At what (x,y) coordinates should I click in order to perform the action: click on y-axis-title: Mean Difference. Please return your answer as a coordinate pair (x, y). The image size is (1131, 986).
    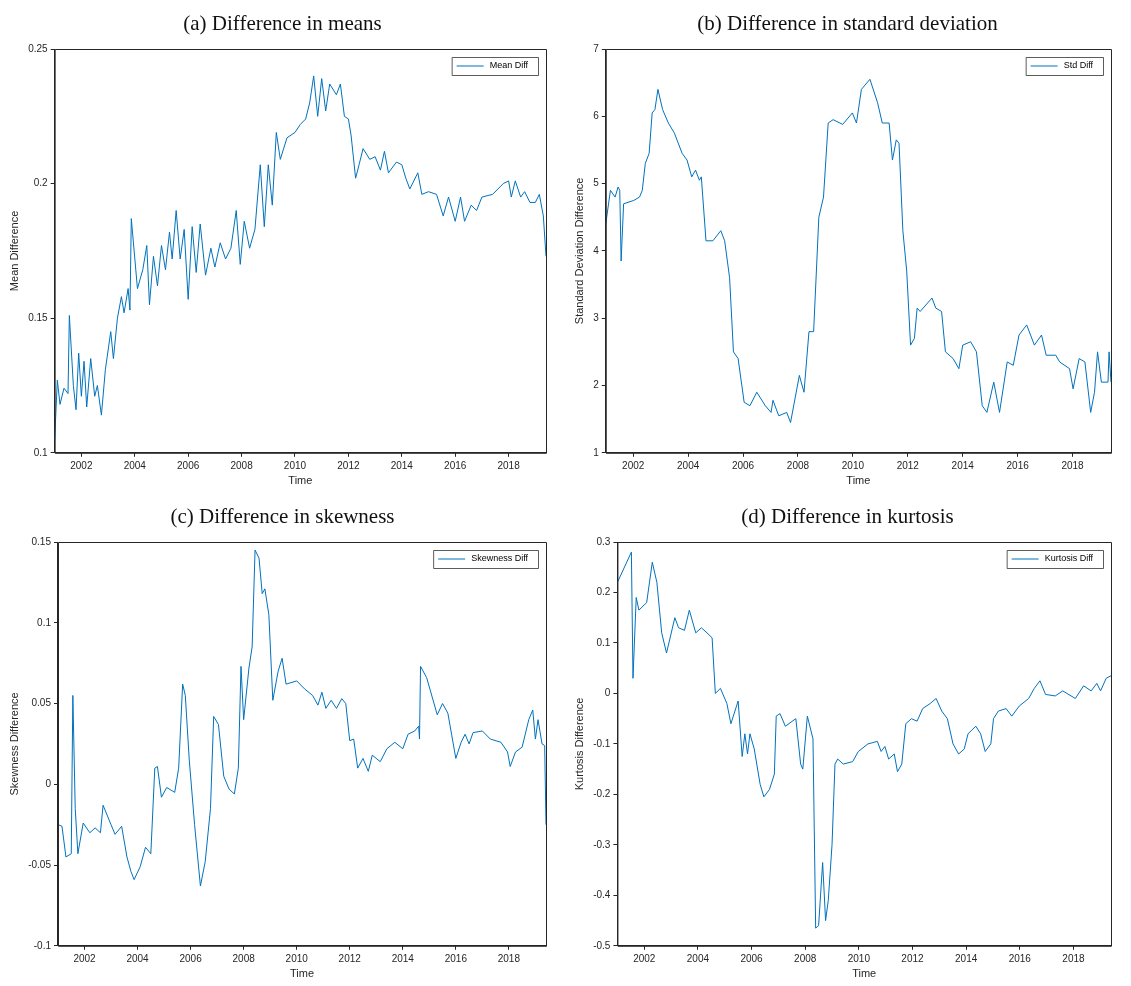
    Looking at the image, I should click on (13, 251).